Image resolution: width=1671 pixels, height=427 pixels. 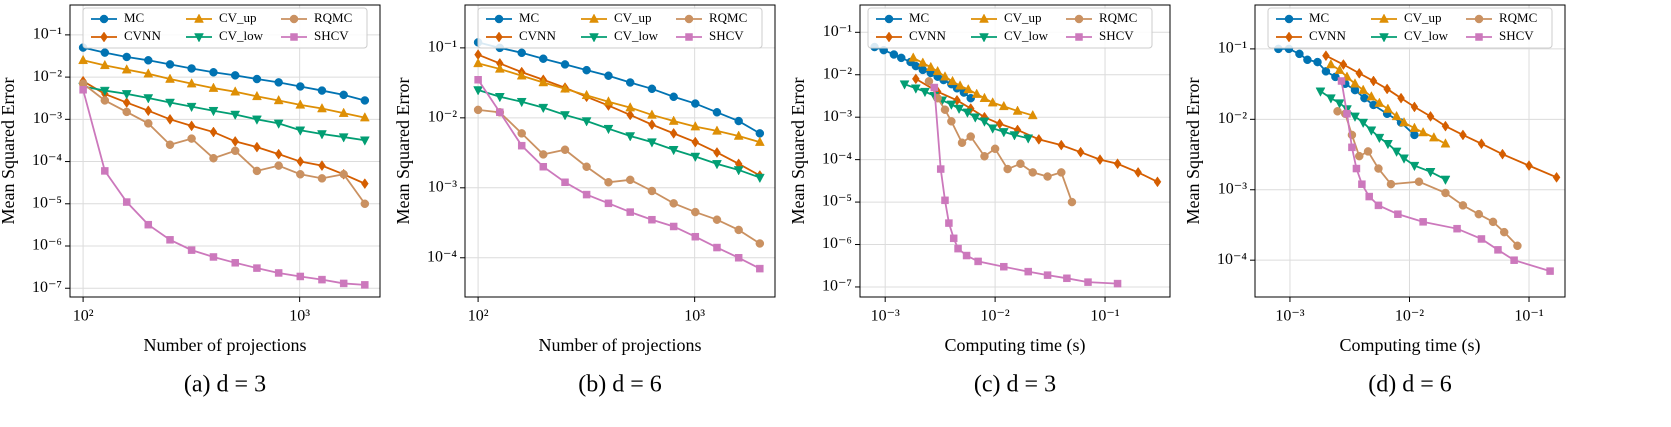 I want to click on x-tick-label: 10⁻², so click(x=1409, y=316).